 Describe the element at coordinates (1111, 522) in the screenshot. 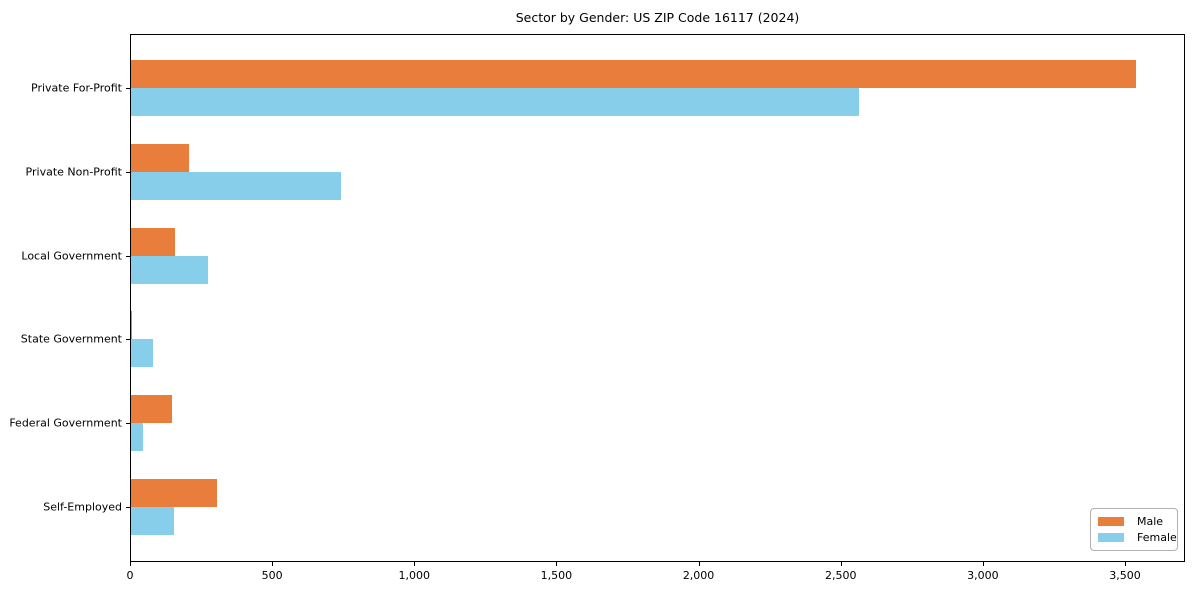

I see `legend-swatch-male` at that location.